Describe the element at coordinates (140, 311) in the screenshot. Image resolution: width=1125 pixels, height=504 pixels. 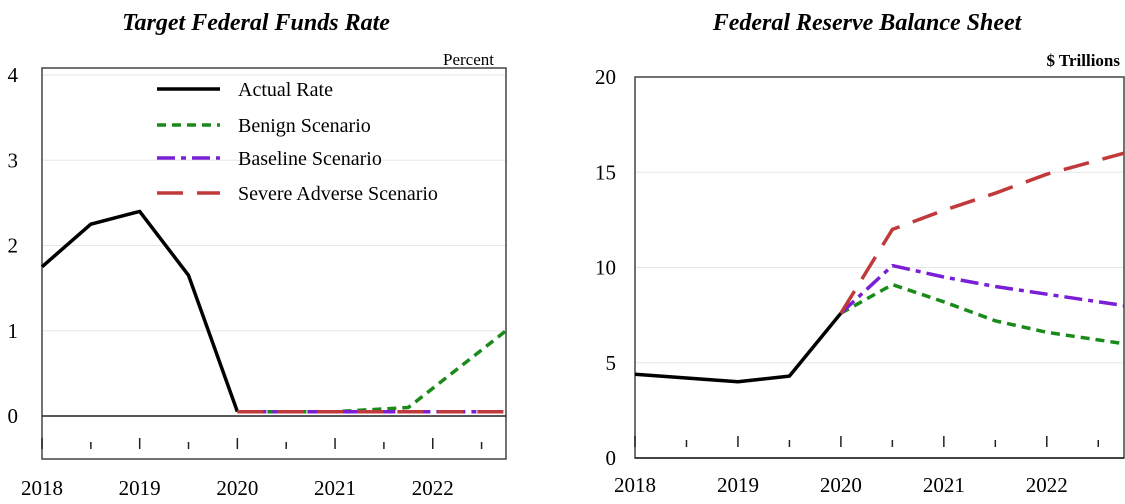
I see `series-line-actual-rate` at that location.